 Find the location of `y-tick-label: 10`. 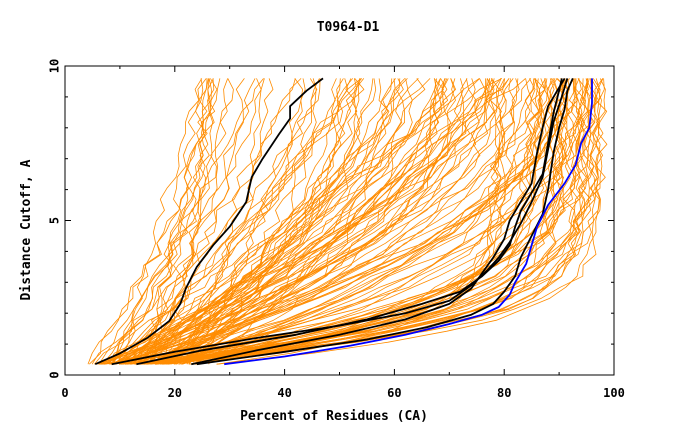

y-tick-label: 10 is located at coordinates (55, 66).